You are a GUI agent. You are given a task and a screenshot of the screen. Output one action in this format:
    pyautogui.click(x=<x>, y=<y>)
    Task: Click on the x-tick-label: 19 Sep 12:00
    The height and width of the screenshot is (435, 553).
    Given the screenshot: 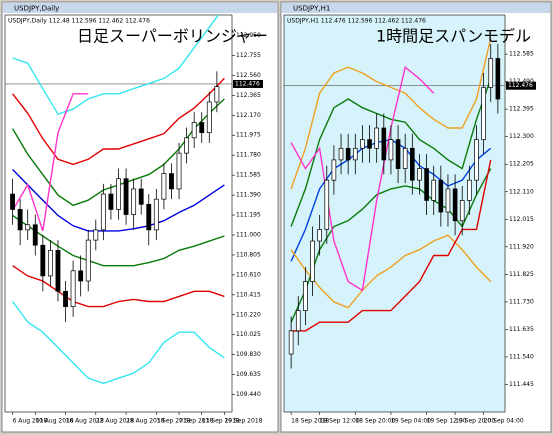 What is the action you would take?
    pyautogui.click(x=447, y=421)
    